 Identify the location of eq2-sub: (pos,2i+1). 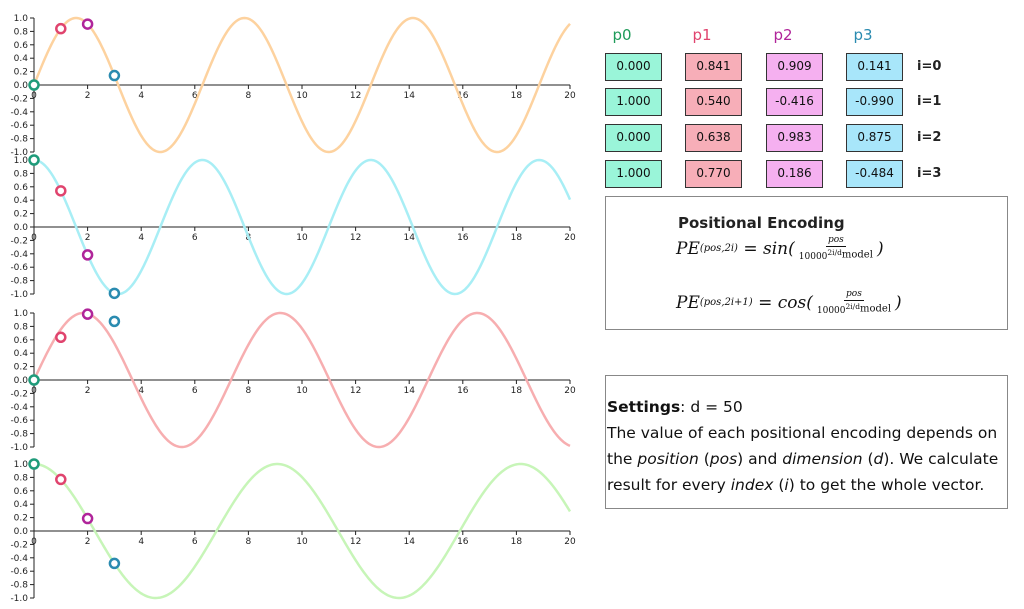
(726, 302).